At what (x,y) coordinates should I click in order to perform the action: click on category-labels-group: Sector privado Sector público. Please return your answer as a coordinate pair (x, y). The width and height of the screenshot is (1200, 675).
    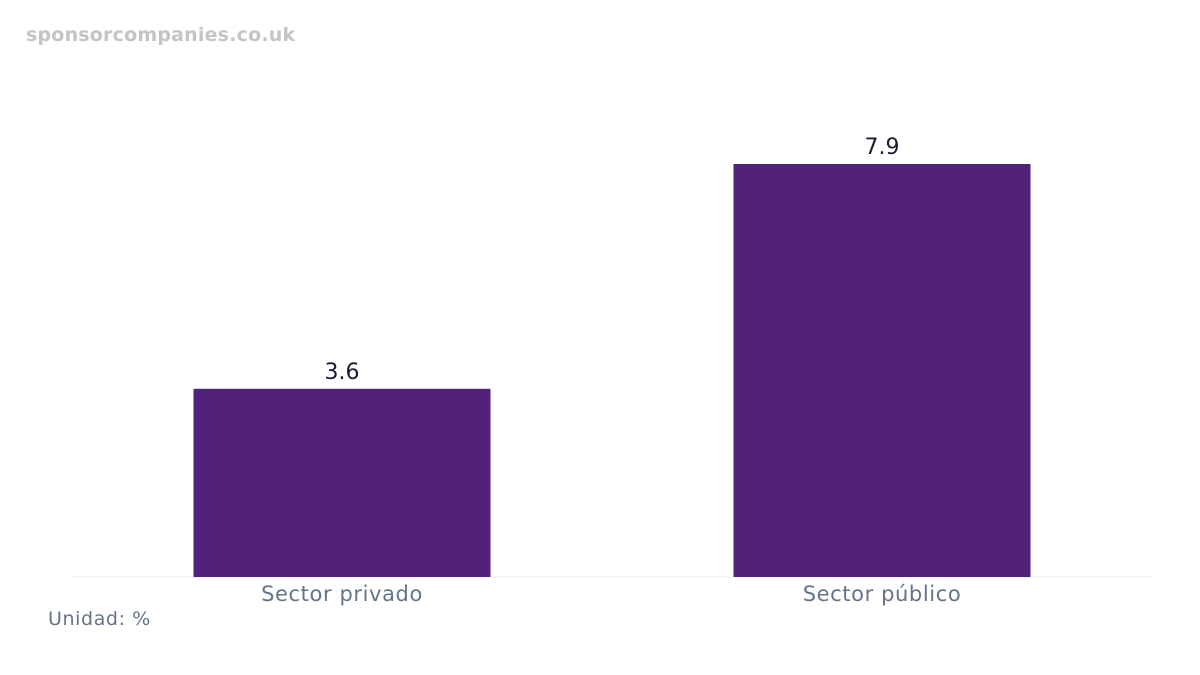
    Looking at the image, I should click on (611, 594).